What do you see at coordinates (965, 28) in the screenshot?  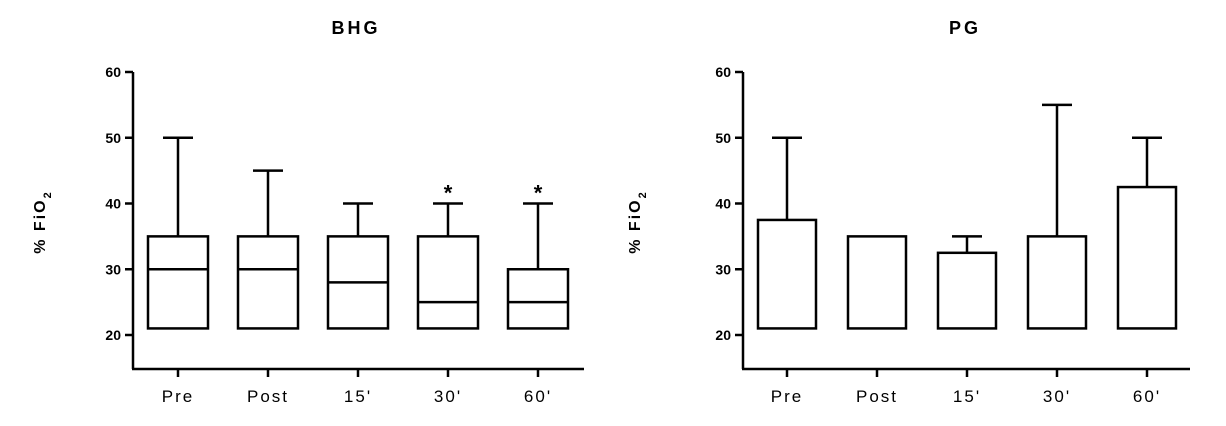 I see `chart-title: PG` at bounding box center [965, 28].